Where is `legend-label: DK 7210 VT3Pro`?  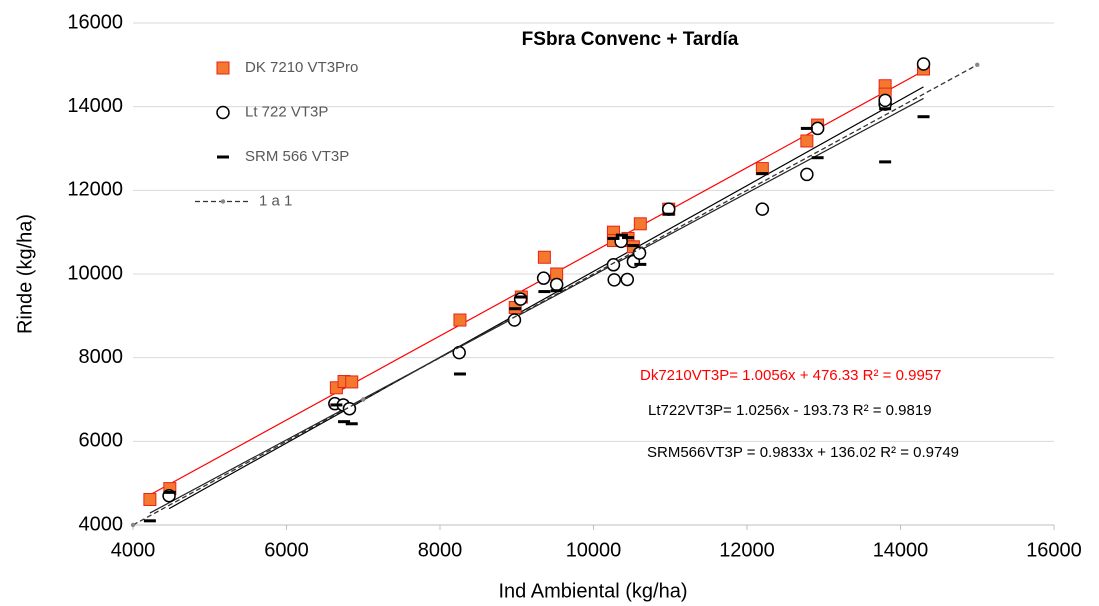 legend-label: DK 7210 VT3Pro is located at coordinates (301, 67).